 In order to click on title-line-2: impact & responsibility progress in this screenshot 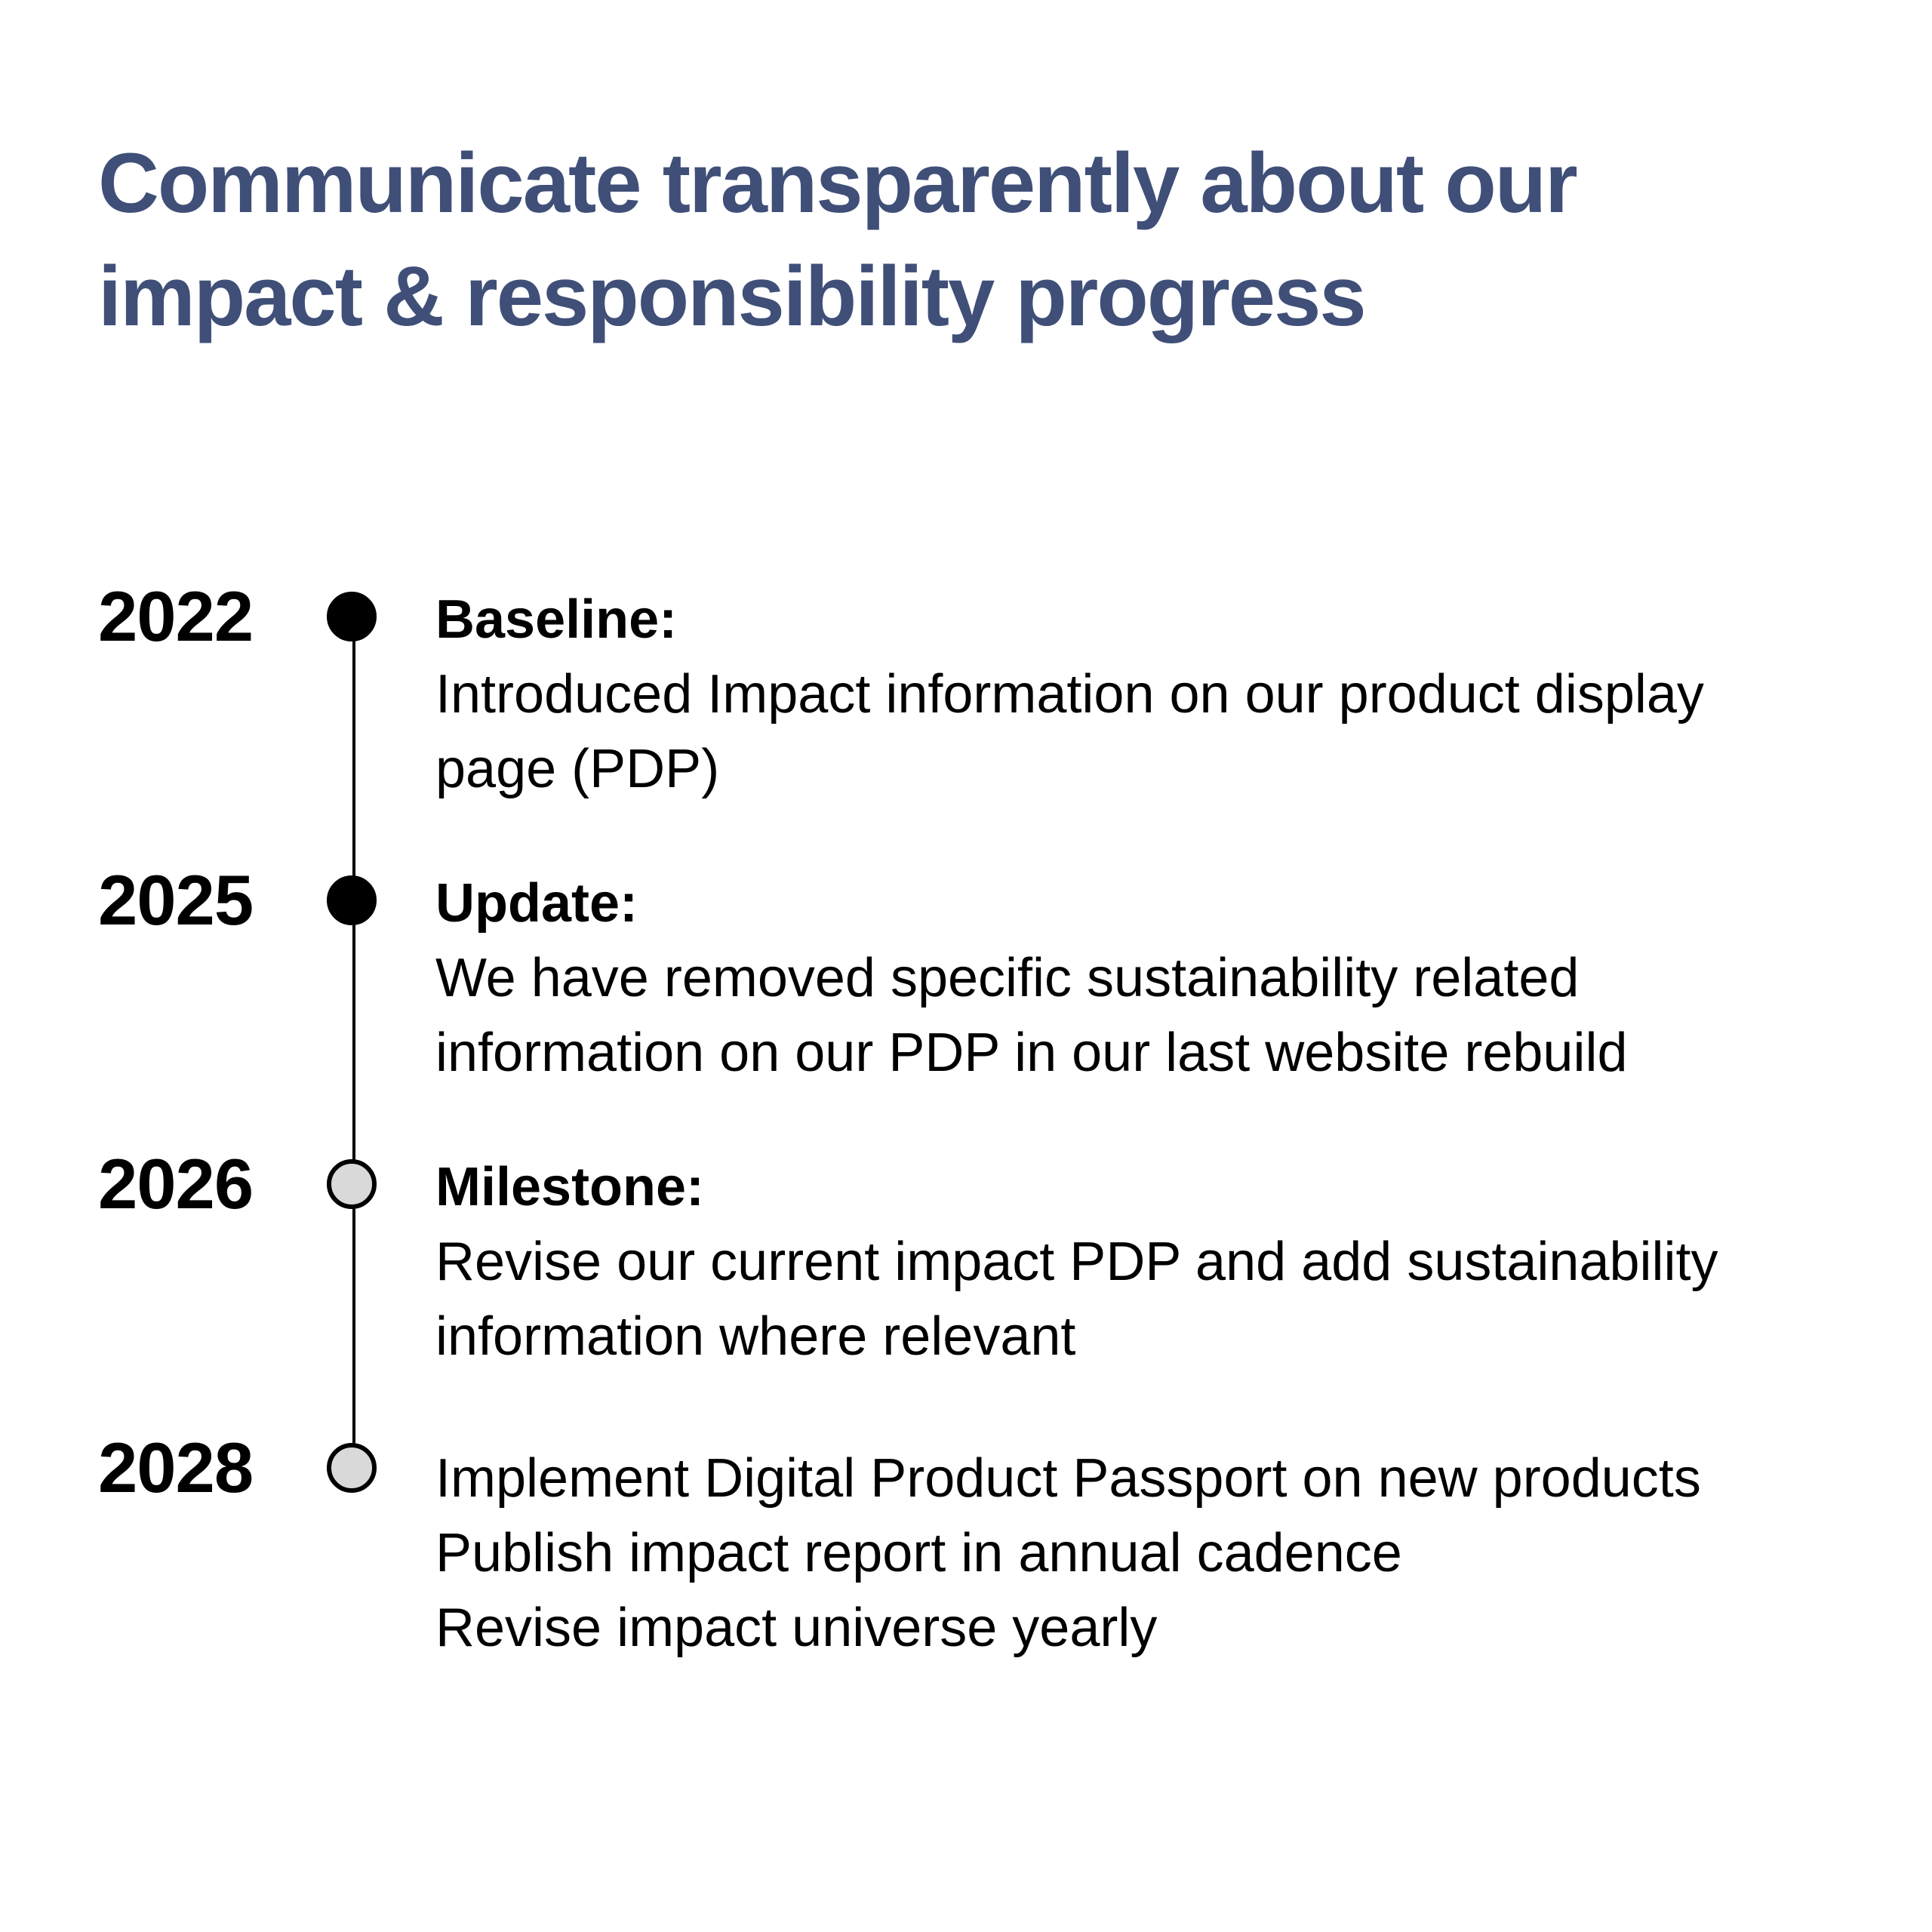, I will do `click(732, 296)`.